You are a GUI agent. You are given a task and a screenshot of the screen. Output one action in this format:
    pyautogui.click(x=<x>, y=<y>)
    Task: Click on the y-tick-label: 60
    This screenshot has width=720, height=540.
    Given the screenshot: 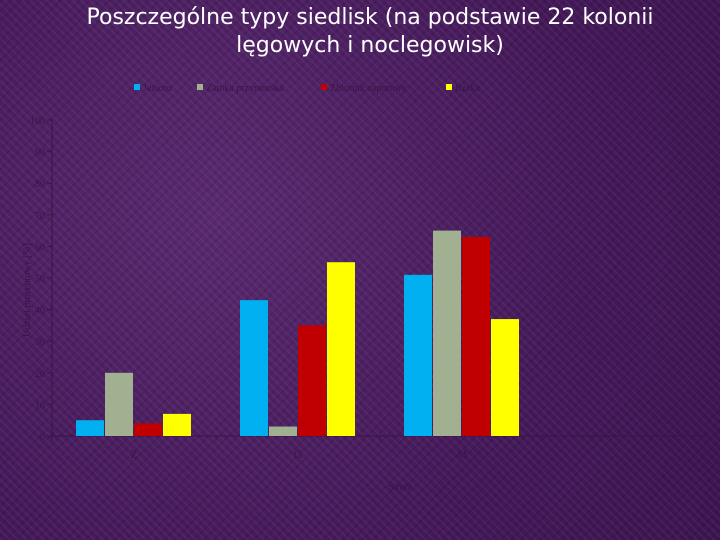 What is the action you would take?
    pyautogui.click(x=40, y=247)
    